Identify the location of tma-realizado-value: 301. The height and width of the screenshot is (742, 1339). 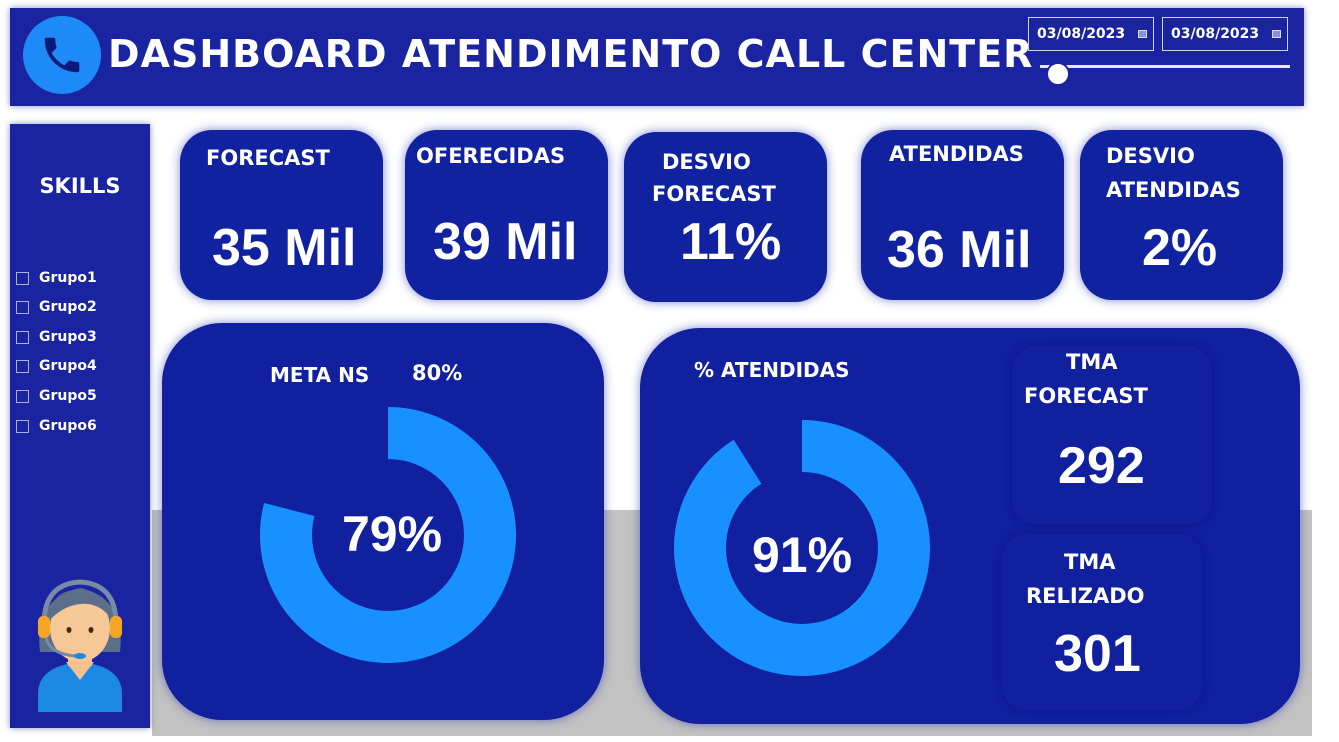
(1097, 654).